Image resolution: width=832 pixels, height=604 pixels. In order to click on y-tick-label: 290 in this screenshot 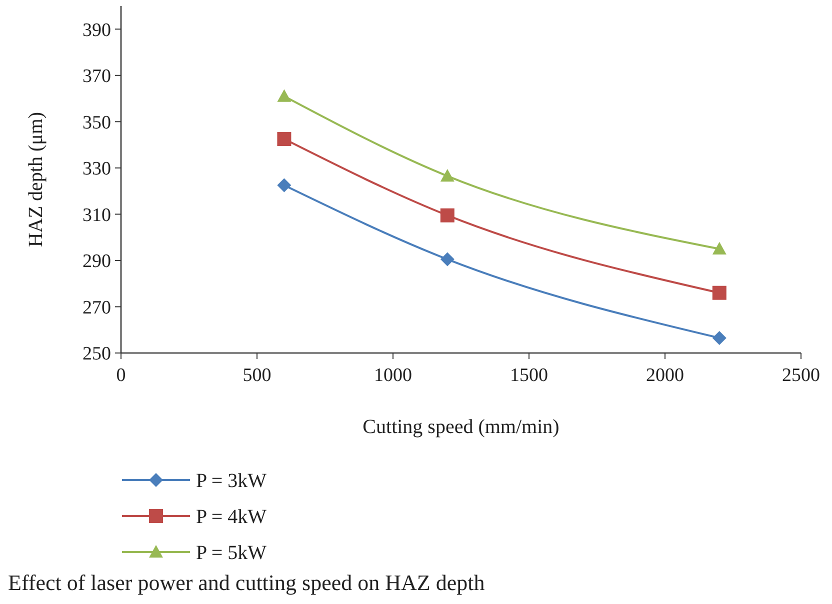, I will do `click(96, 261)`.